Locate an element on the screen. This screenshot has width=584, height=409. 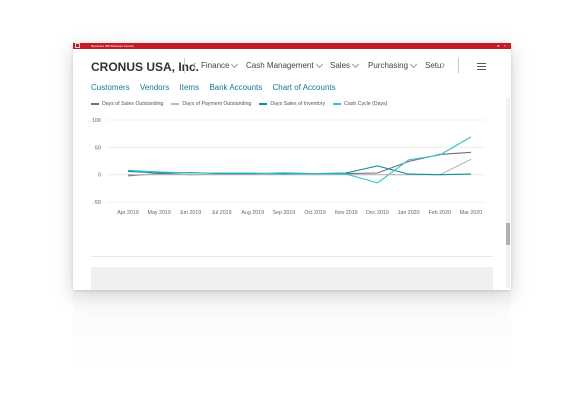
nav-purchasing: Purchasing is located at coordinates (393, 65).